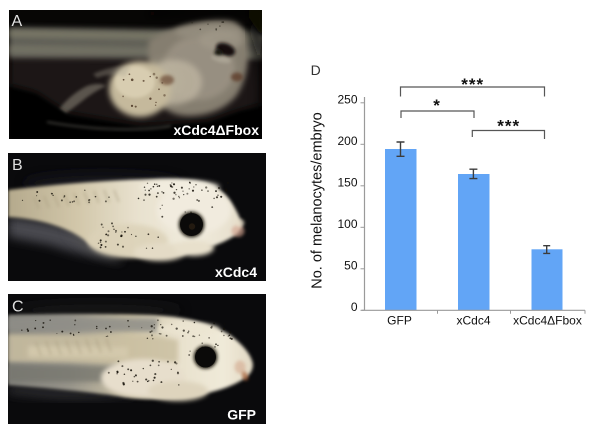  Describe the element at coordinates (347, 182) in the screenshot. I see `svg-text: 150` at that location.